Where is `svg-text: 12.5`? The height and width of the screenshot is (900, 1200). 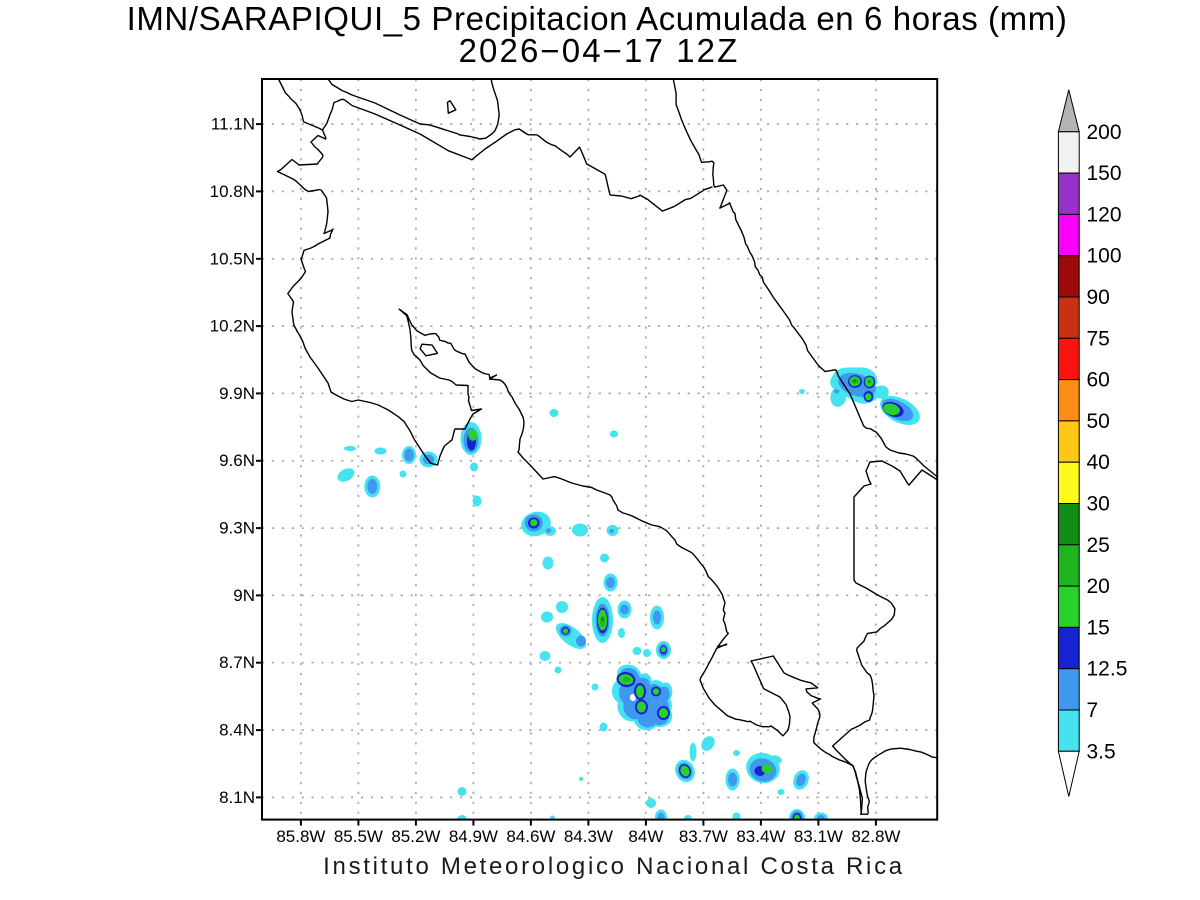
svg-text: 12.5 is located at coordinates (1107, 669).